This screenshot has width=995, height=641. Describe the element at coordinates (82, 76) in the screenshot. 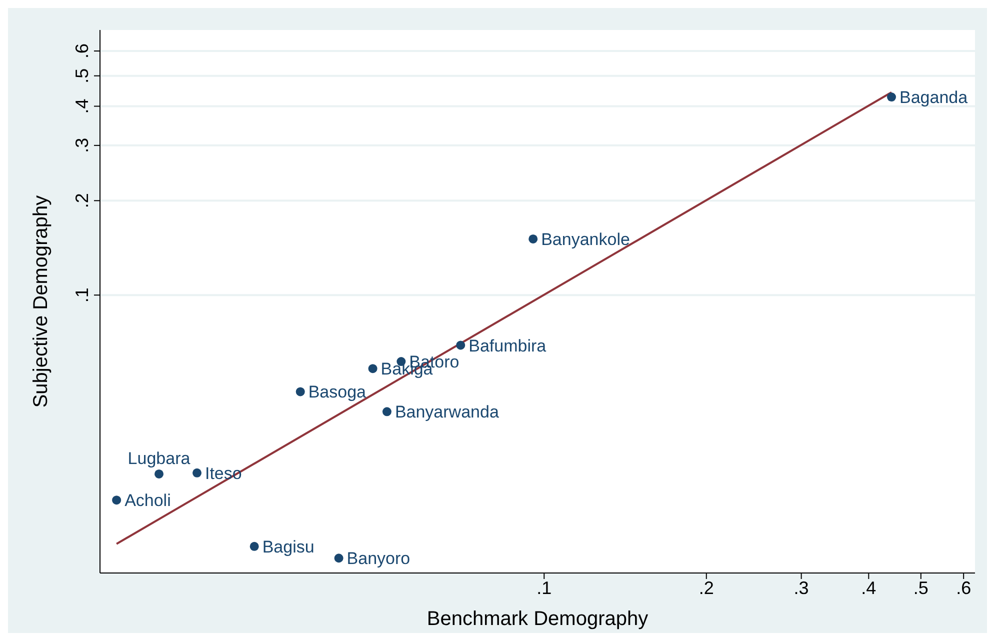

I see `y-tick-label: .5` at that location.